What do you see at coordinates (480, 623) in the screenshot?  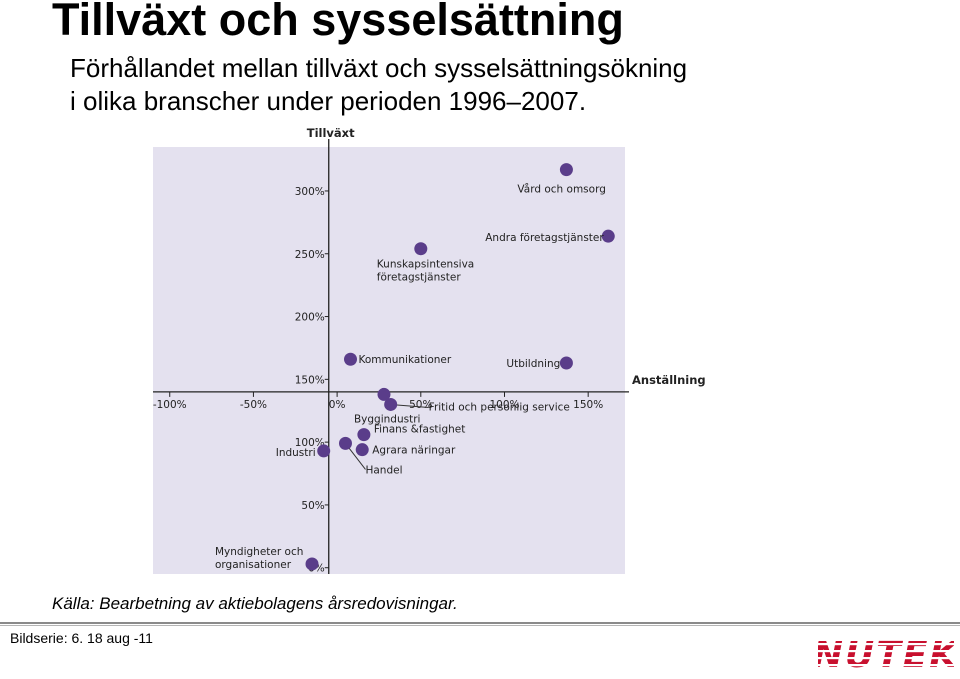 I see `footer-divider` at bounding box center [480, 623].